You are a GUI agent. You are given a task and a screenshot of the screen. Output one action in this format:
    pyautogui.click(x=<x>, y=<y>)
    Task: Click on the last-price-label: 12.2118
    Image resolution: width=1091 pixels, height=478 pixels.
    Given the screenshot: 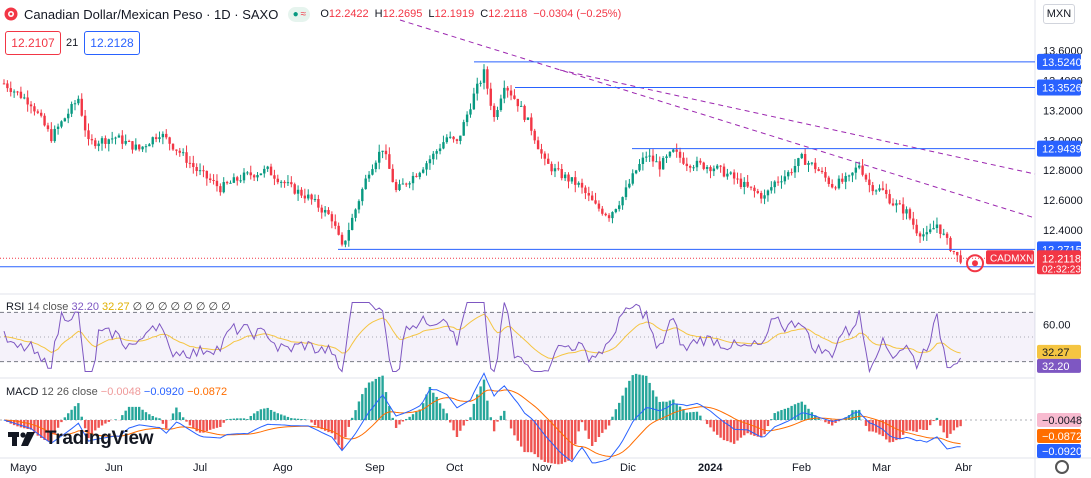 What is the action you would take?
    pyautogui.click(x=1061, y=259)
    